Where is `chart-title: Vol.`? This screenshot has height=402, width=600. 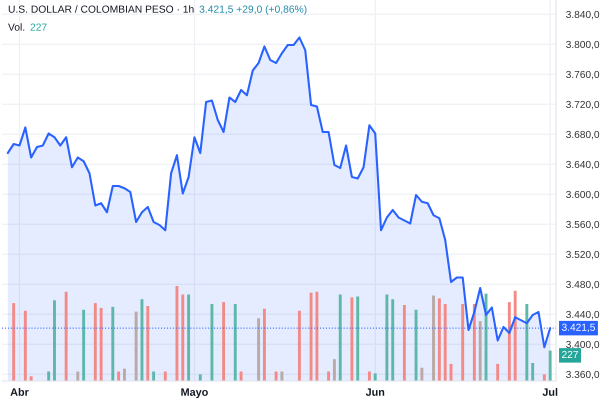
chart-title: Vol. is located at coordinates (16, 27).